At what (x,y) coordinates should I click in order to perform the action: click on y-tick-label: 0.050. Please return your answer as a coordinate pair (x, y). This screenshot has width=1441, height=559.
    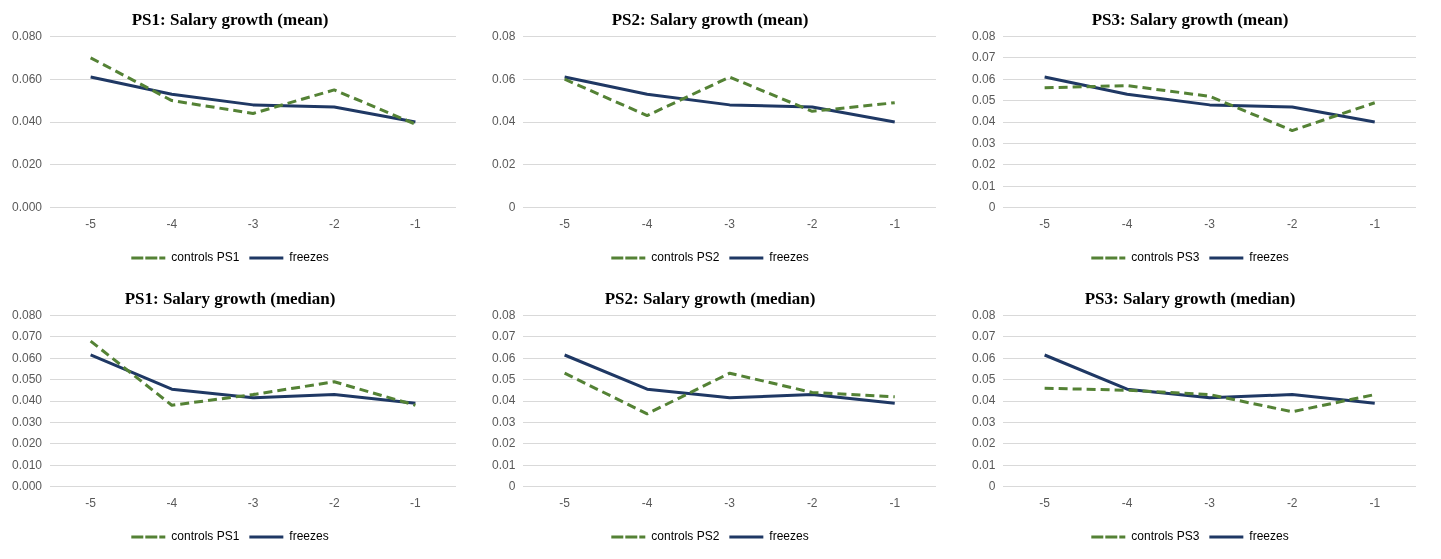
    Looking at the image, I should click on (27, 378).